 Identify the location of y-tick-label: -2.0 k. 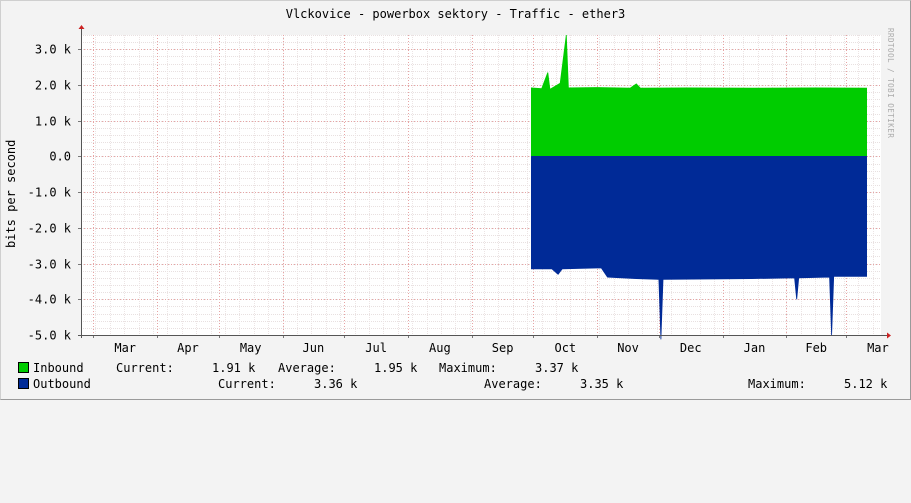
(50, 229).